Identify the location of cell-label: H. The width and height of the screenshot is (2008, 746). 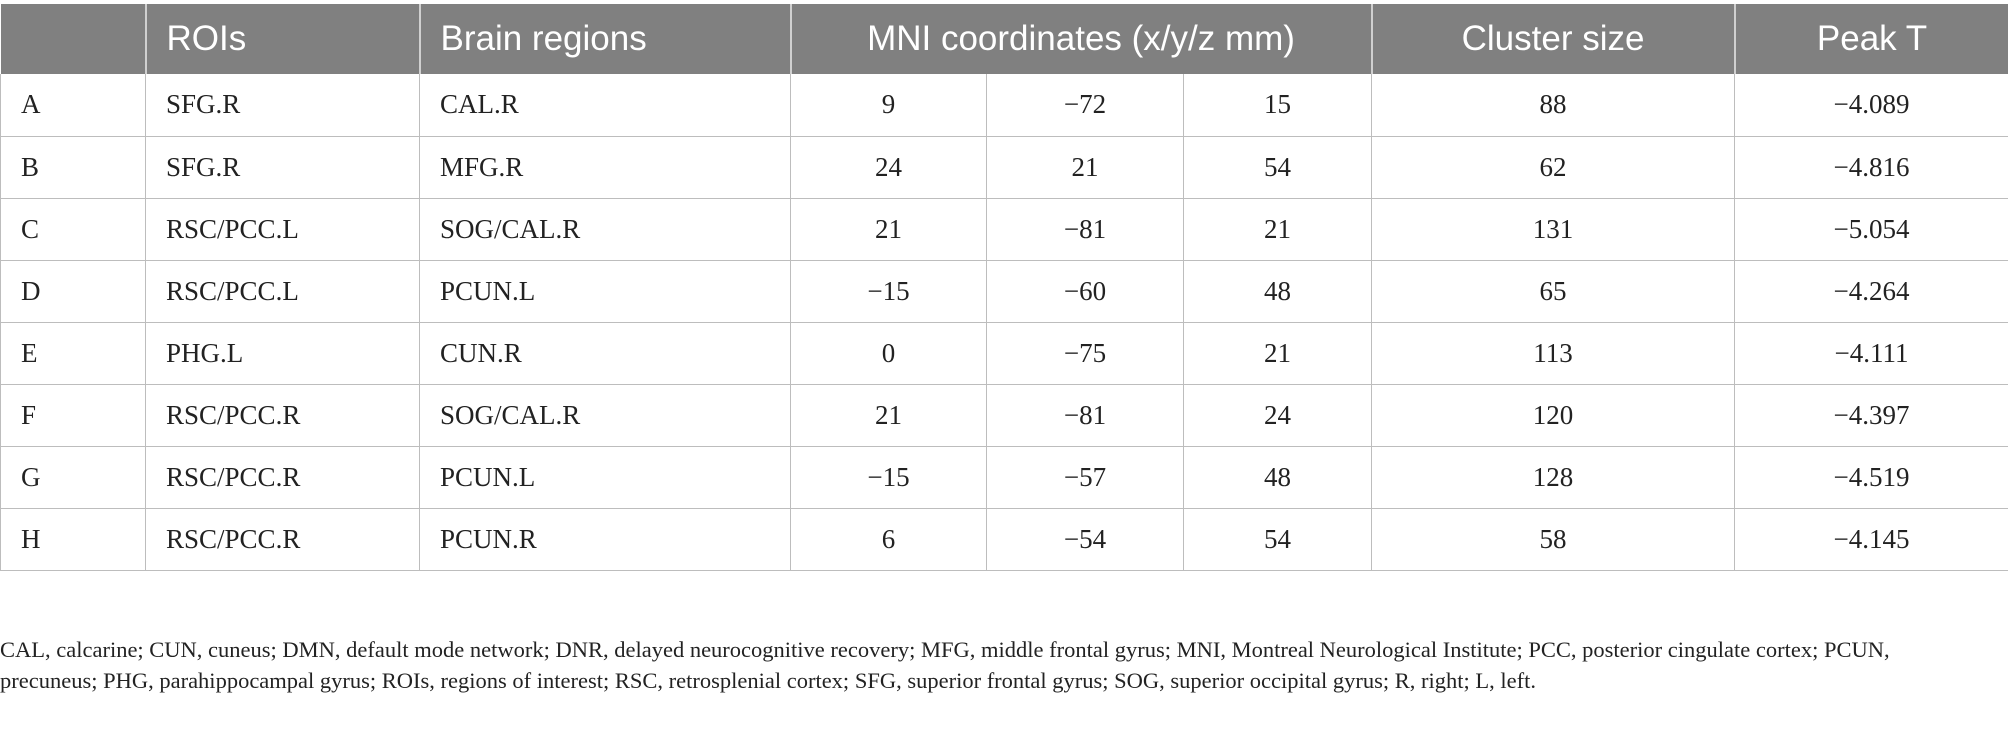
(73, 539).